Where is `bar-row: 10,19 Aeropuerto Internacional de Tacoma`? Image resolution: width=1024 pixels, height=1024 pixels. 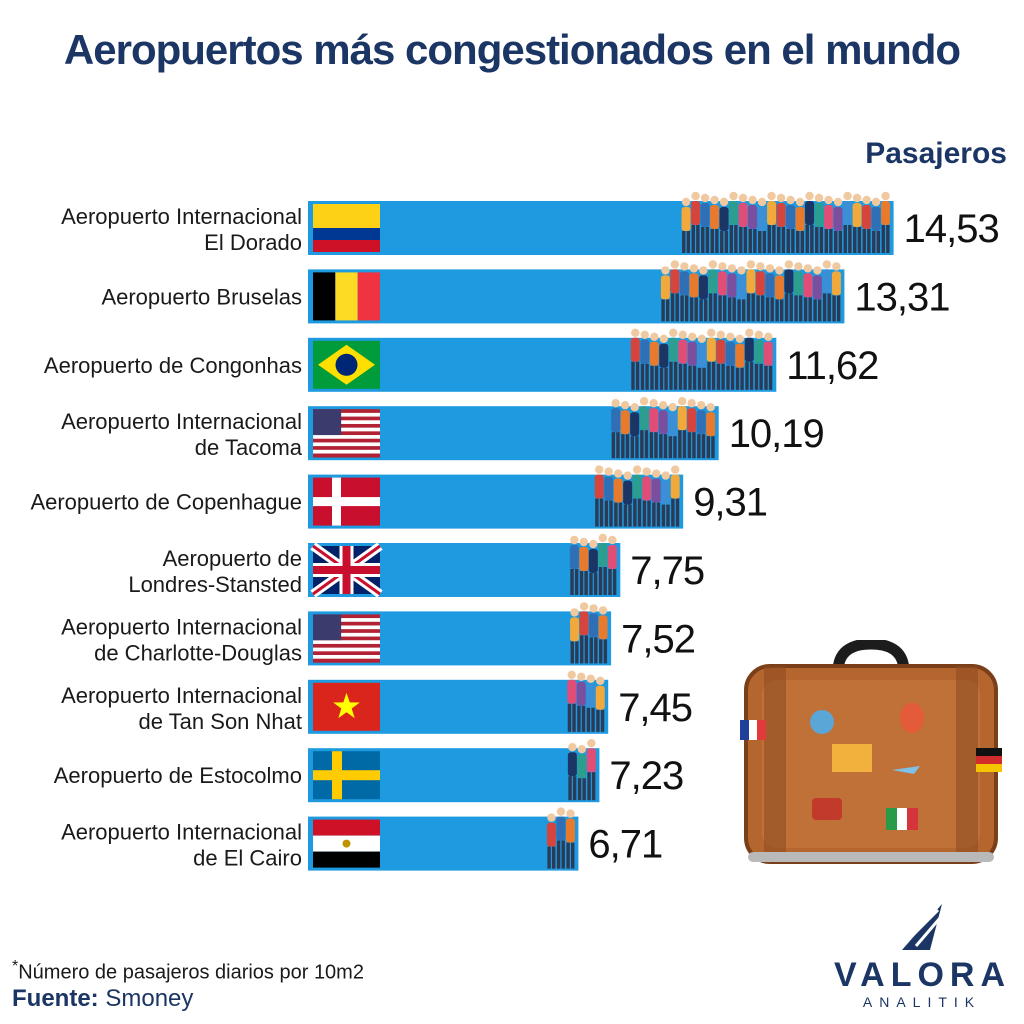
bar-row: 10,19 Aeropuerto Internacional de Tacoma is located at coordinates (443, 429).